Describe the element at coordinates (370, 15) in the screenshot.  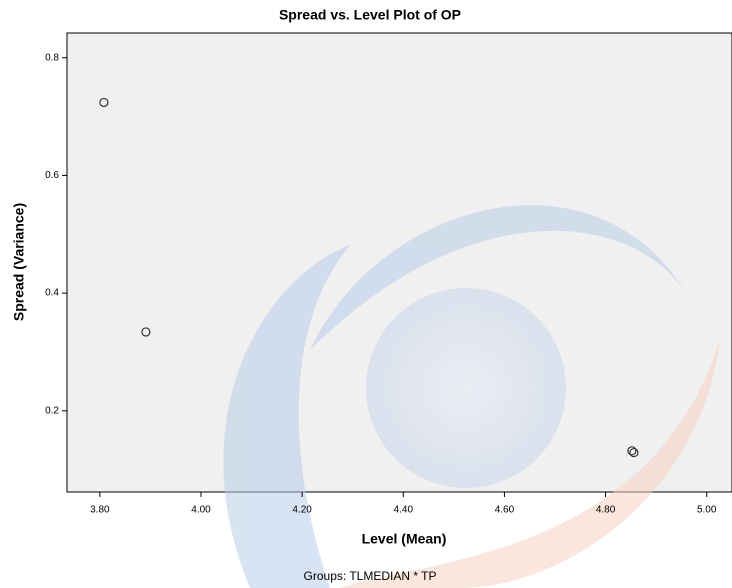
I see `chart-title: Spread vs. Level Plot of OP` at that location.